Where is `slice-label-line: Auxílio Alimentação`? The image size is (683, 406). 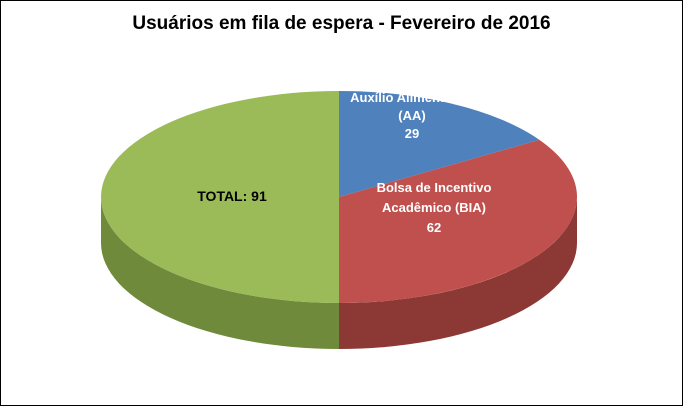 slice-label-line: Auxílio Alimentação is located at coordinates (412, 97).